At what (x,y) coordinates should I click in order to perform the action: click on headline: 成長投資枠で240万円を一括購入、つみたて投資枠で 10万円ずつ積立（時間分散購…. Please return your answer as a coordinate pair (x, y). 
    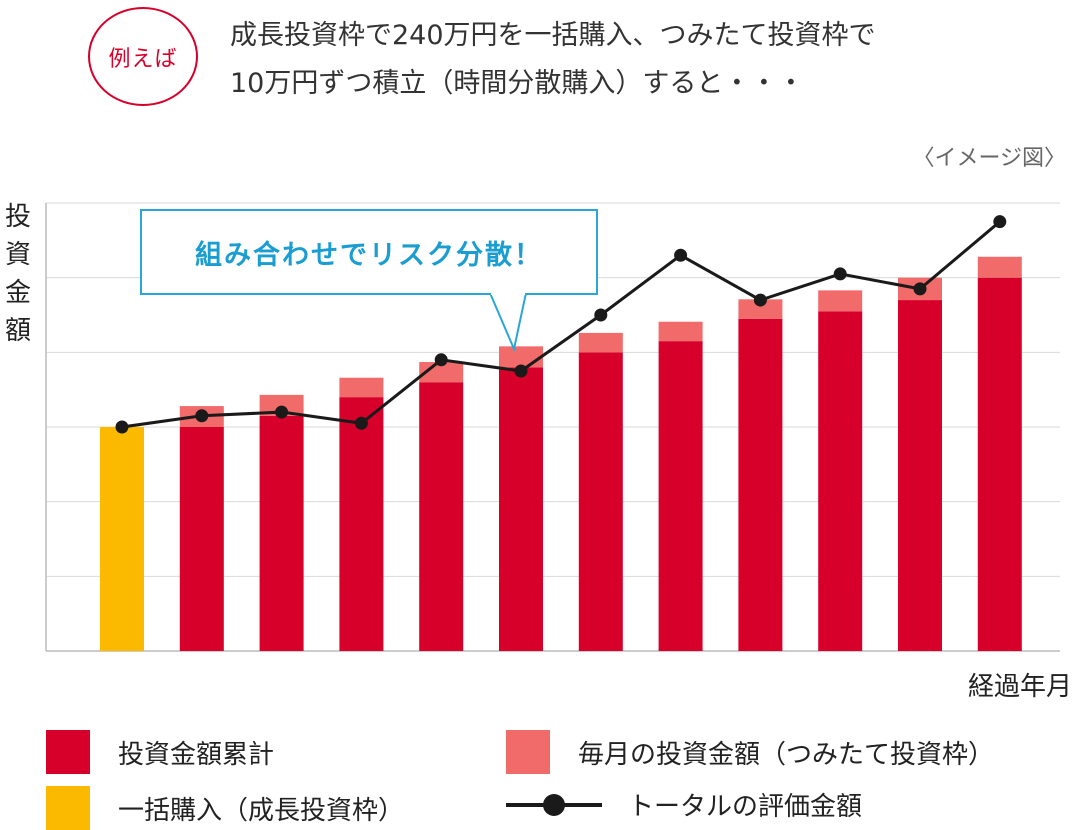
    Looking at the image, I should click on (640, 60).